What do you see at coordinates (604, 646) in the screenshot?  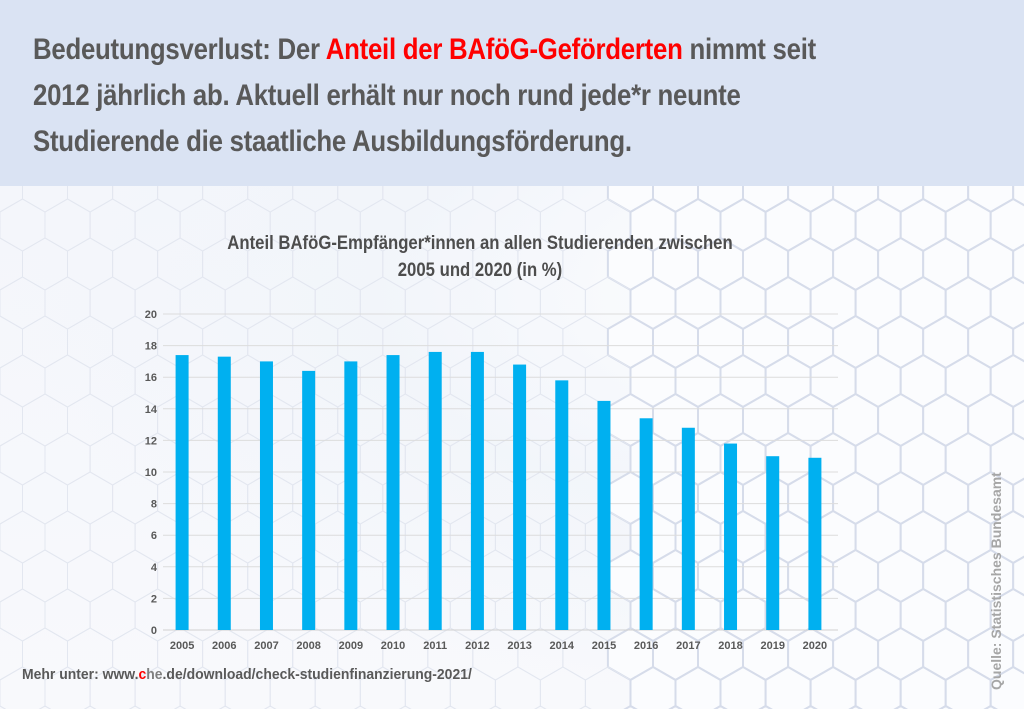 I see `x-tick-label: 2015` at bounding box center [604, 646].